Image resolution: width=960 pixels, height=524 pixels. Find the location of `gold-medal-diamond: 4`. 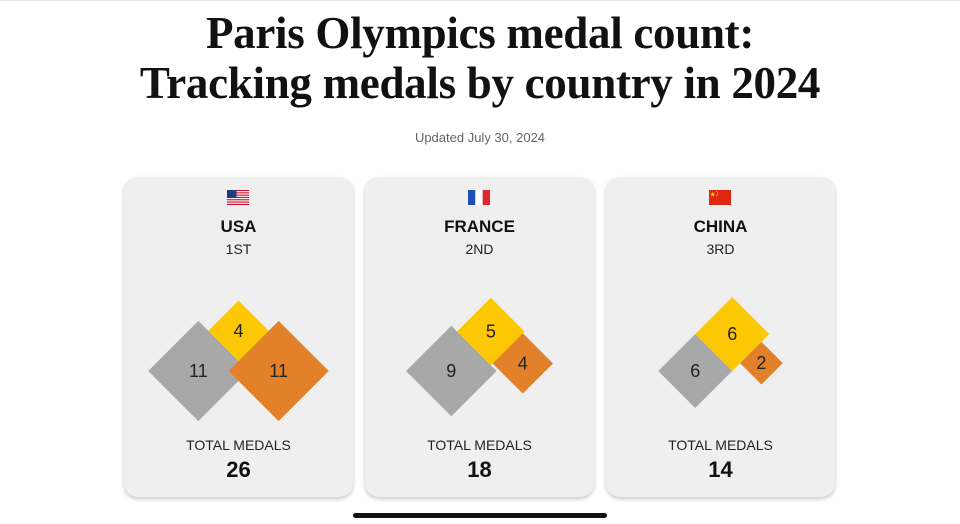

gold-medal-diamond: 4 is located at coordinates (238, 331).